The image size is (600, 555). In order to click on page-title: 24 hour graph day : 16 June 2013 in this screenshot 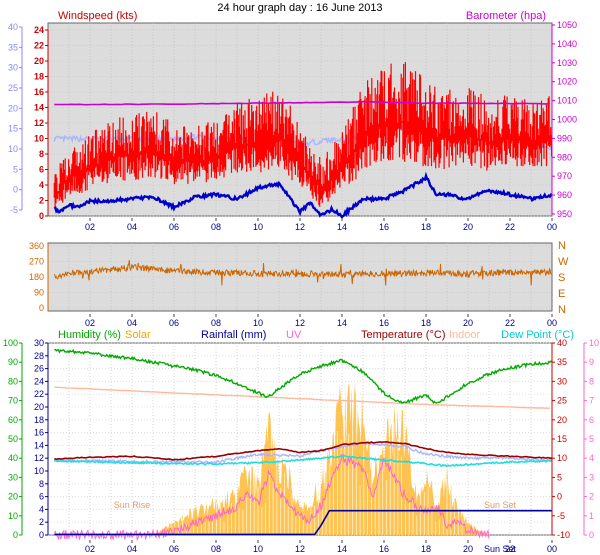, I will do `click(299, 8)`.